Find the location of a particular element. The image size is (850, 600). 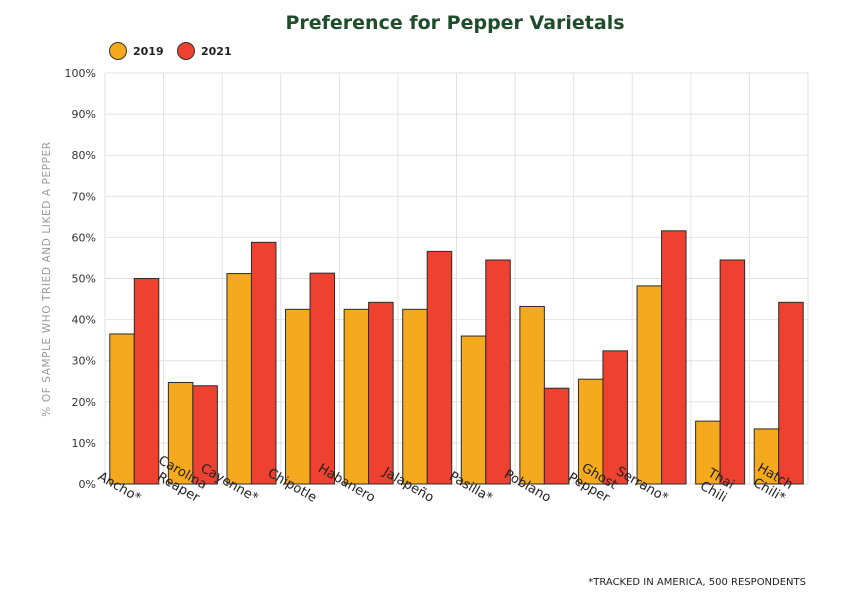

y-tick-label: 50% is located at coordinates (84, 279).